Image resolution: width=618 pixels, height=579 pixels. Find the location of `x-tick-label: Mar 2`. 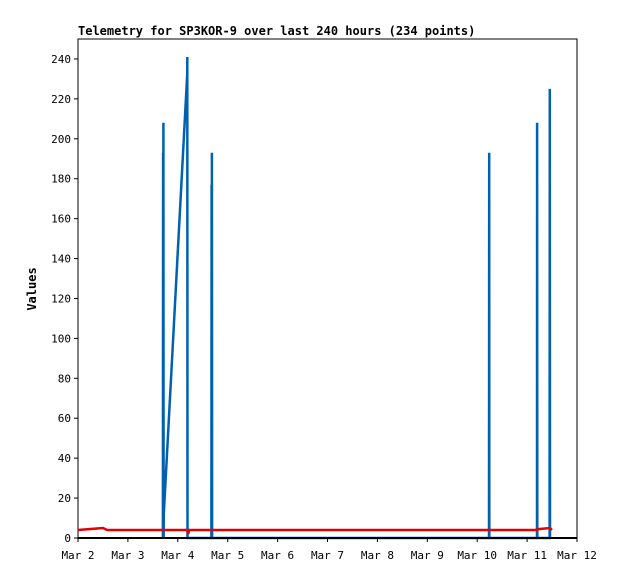

x-tick-label: Mar 2 is located at coordinates (77, 555).